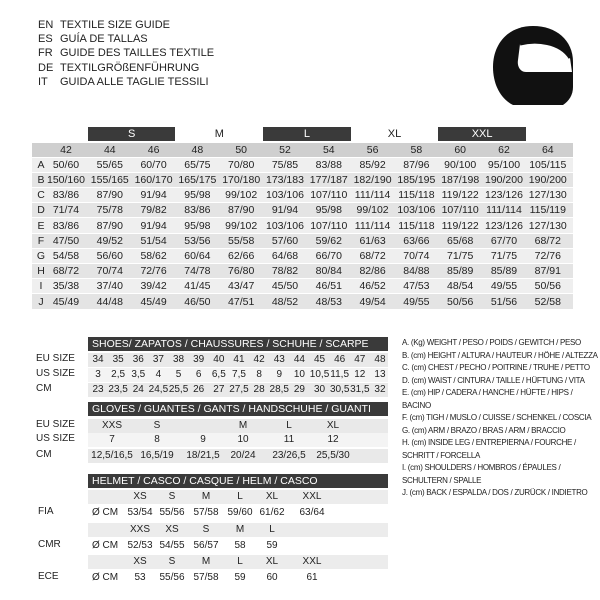 This screenshot has height=600, width=600. I want to click on row-label: D, so click(41, 210).